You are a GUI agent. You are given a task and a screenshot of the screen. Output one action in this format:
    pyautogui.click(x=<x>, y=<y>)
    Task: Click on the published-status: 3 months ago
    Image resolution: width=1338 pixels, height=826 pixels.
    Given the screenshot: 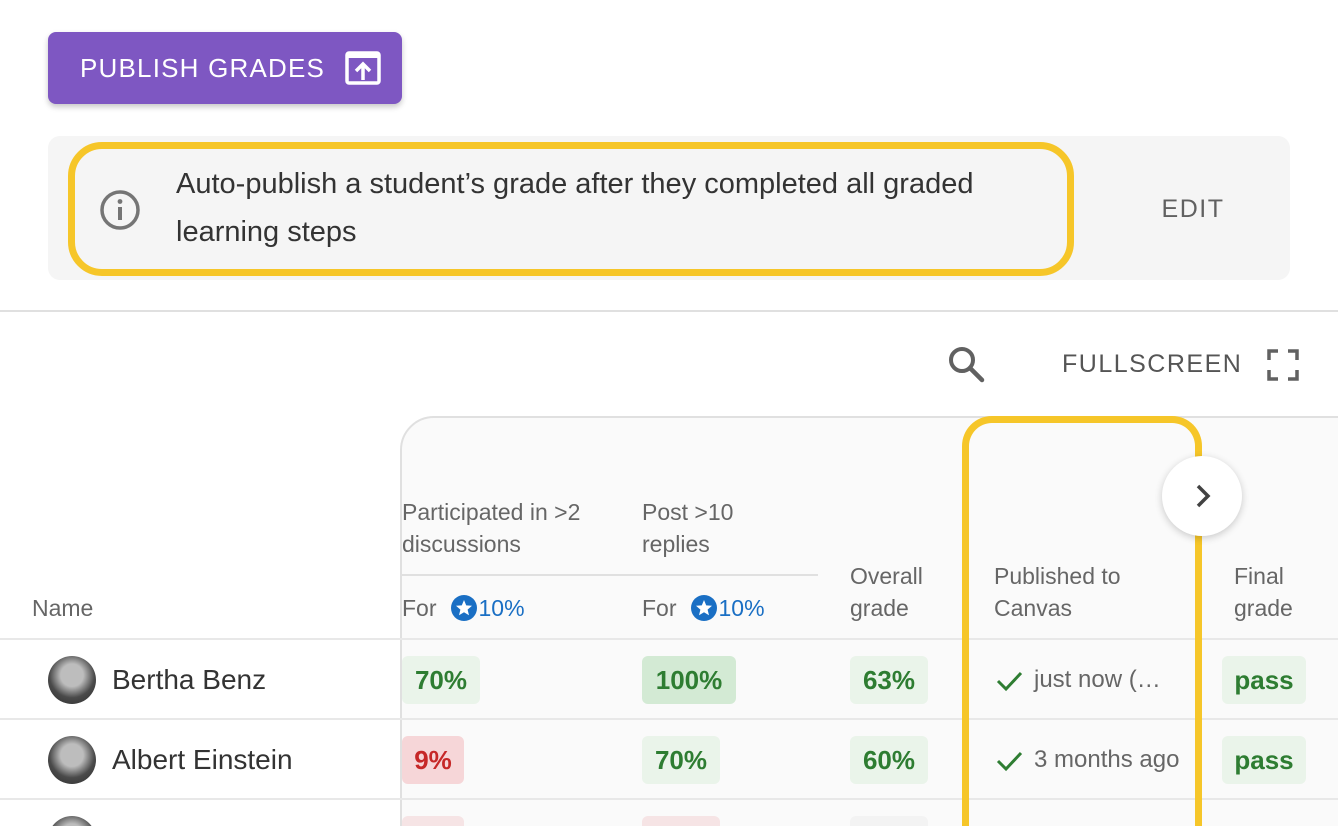 What is the action you would take?
    pyautogui.click(x=1086, y=760)
    